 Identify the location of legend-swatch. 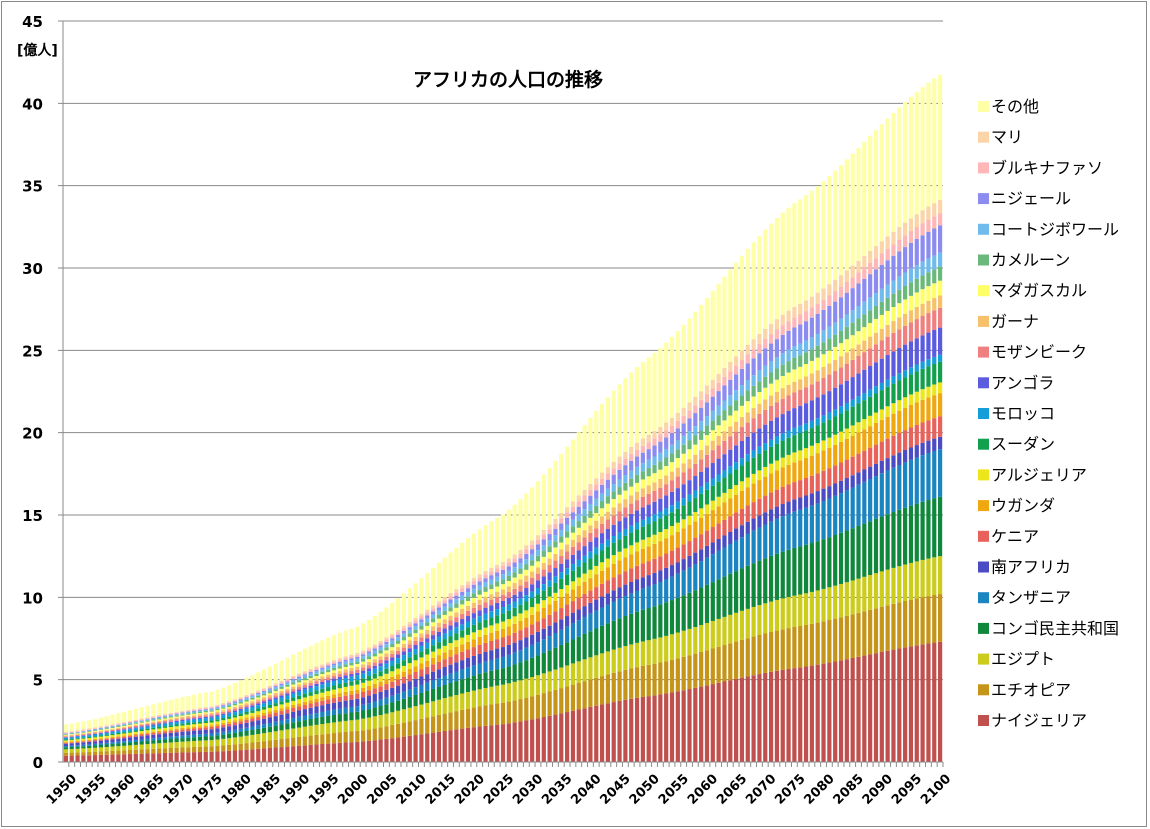
(983, 137).